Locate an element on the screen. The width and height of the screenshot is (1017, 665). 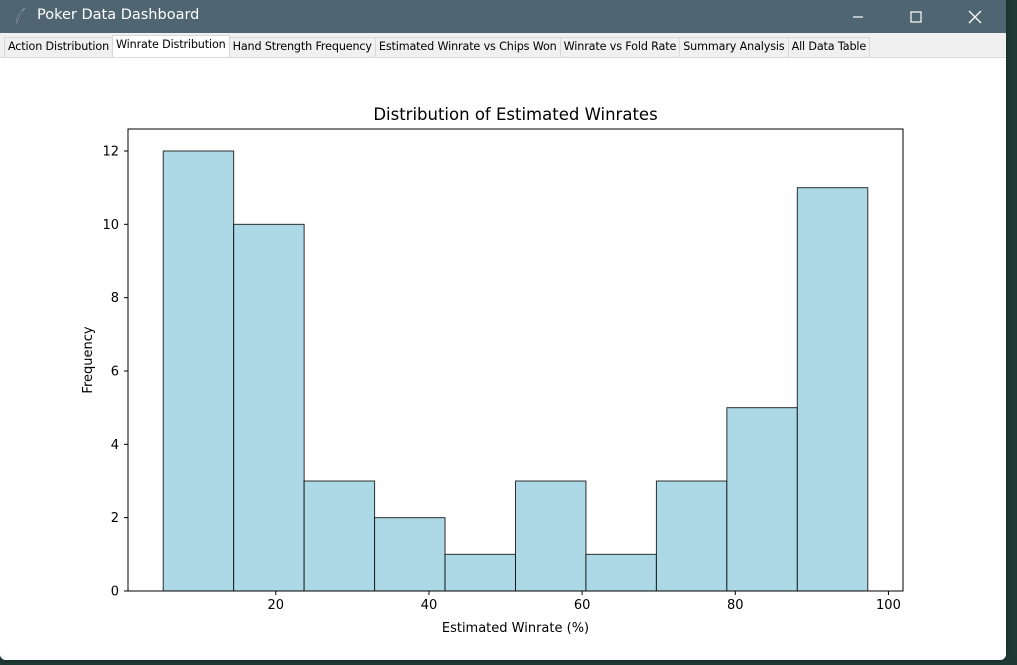
tab-winrate-distribution: Winrate Distribution is located at coordinates (171, 46).